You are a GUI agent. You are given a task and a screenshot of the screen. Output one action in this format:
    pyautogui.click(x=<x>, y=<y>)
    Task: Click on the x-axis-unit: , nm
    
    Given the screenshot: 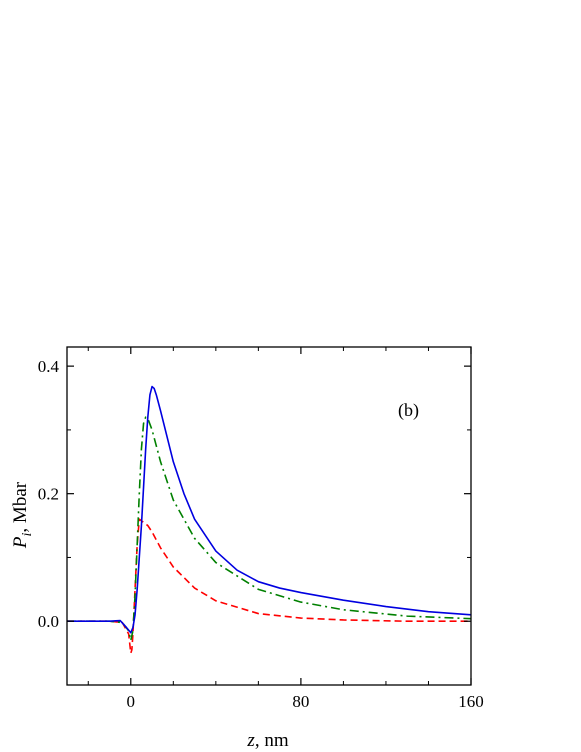 What is the action you would take?
    pyautogui.click(x=272, y=740)
    